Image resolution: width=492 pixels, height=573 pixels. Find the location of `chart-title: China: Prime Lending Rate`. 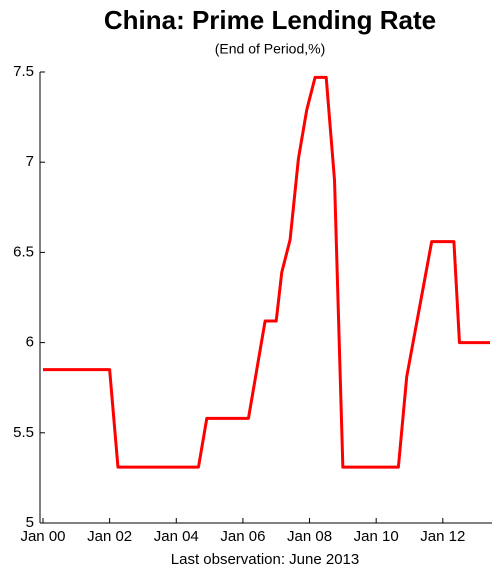

chart-title: China: Prime Lending Rate is located at coordinates (270, 20).